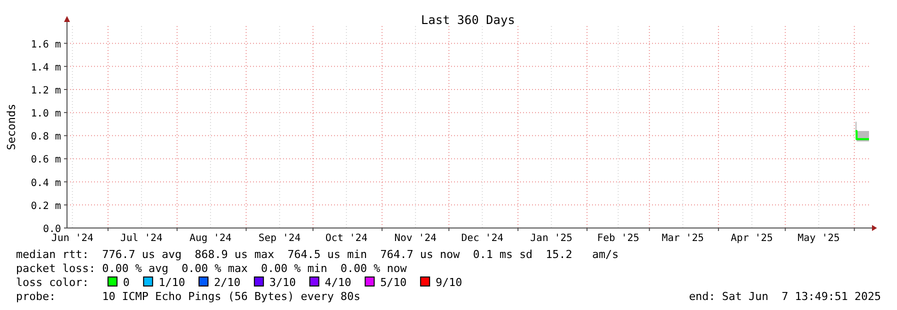 The image size is (897, 310). Describe the element at coordinates (210, 238) in the screenshot. I see `x-tick-label: Aug '24` at that location.